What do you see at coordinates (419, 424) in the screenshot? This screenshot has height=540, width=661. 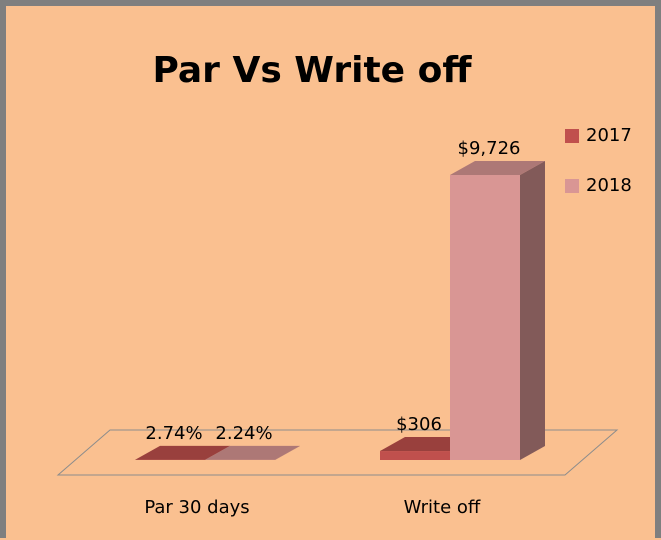 I see `data-label: $306` at bounding box center [419, 424].